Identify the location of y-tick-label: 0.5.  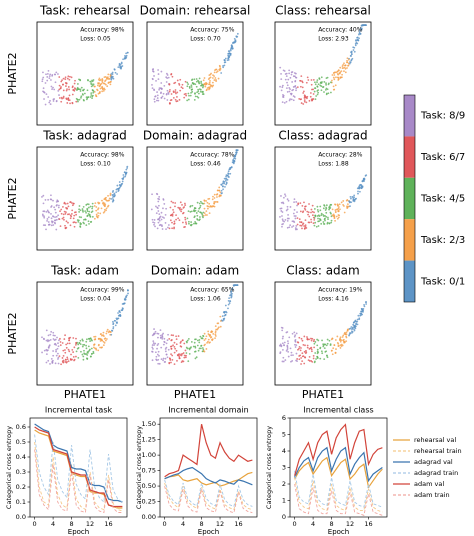
(21, 442).